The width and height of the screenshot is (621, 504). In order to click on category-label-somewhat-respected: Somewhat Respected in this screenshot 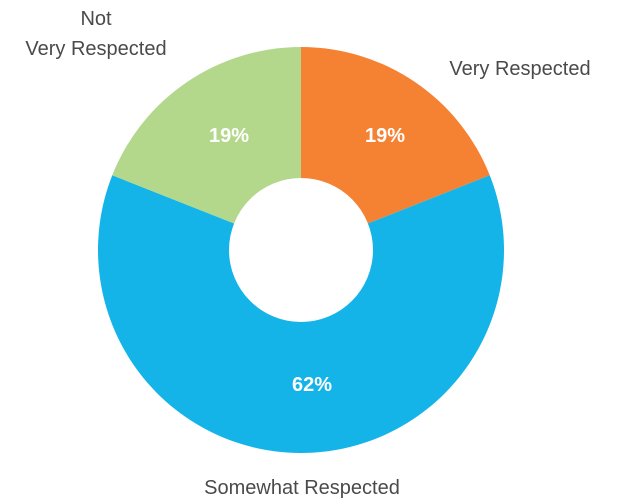, I will do `click(302, 488)`.